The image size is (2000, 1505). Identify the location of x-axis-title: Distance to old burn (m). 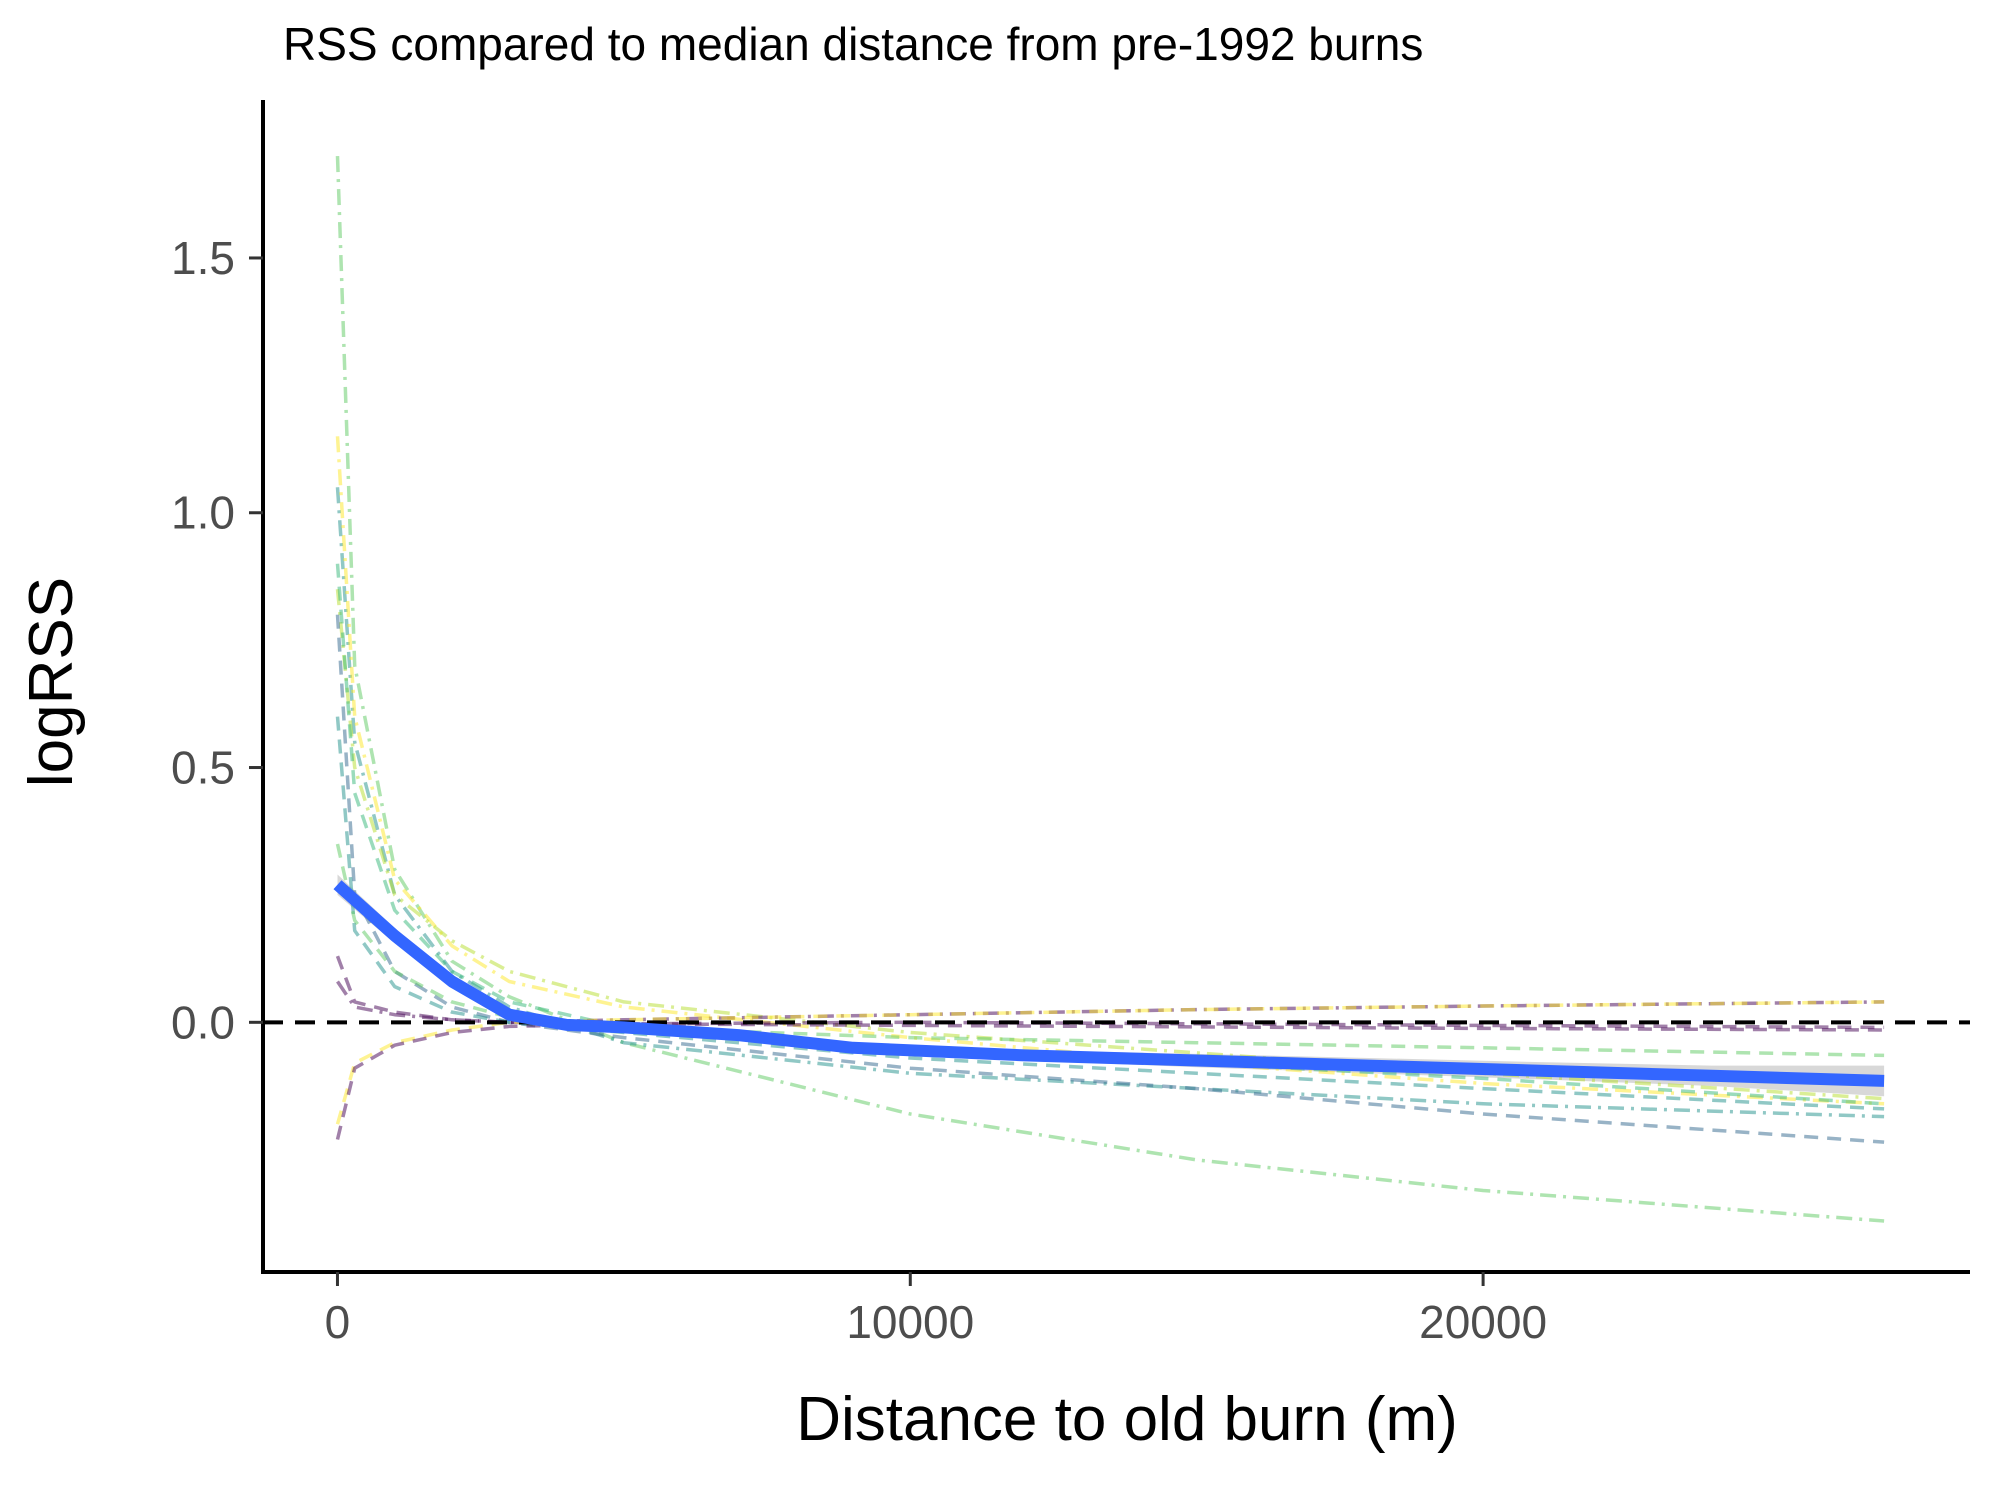
(1127, 1419).